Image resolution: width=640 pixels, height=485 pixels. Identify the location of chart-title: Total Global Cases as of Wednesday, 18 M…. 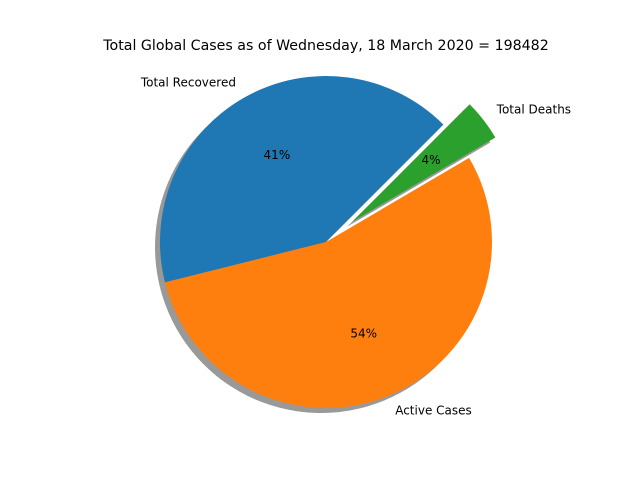
(325, 46).